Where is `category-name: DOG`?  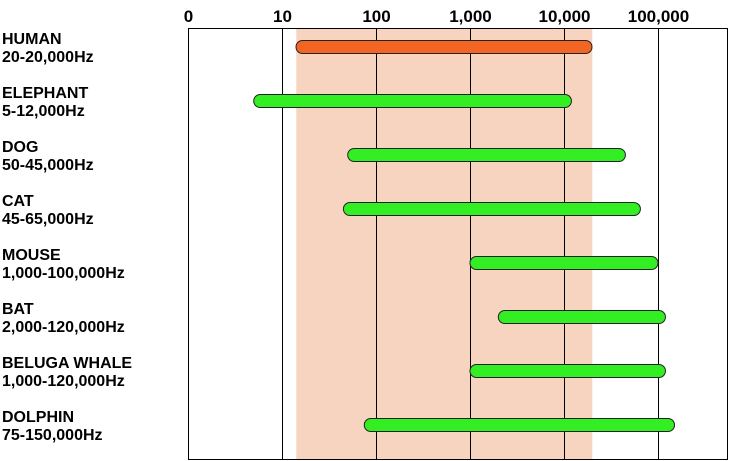 category-name: DOG is located at coordinates (20, 147).